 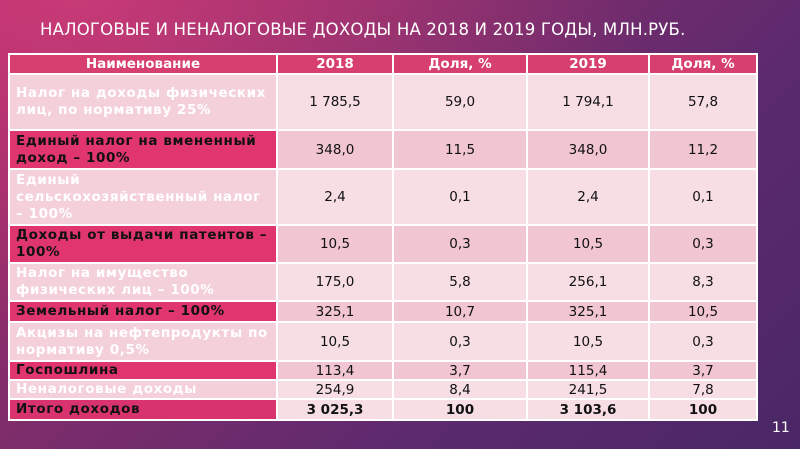 What do you see at coordinates (335, 311) in the screenshot?
I see `value-2018: 325,1` at bounding box center [335, 311].